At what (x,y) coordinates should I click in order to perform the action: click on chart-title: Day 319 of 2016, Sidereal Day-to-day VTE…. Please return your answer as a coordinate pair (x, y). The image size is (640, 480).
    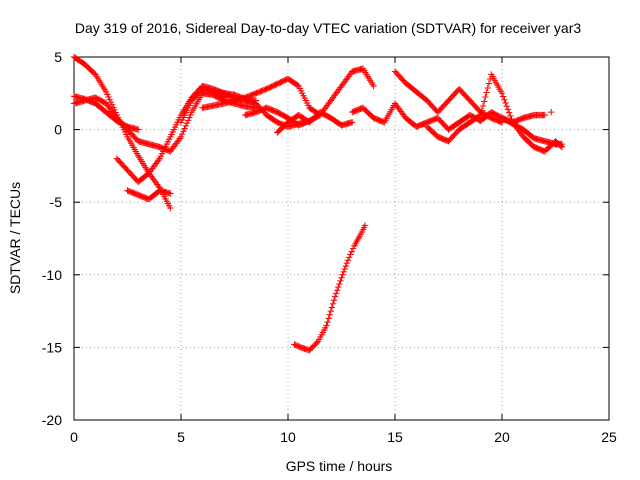
    Looking at the image, I should click on (328, 28).